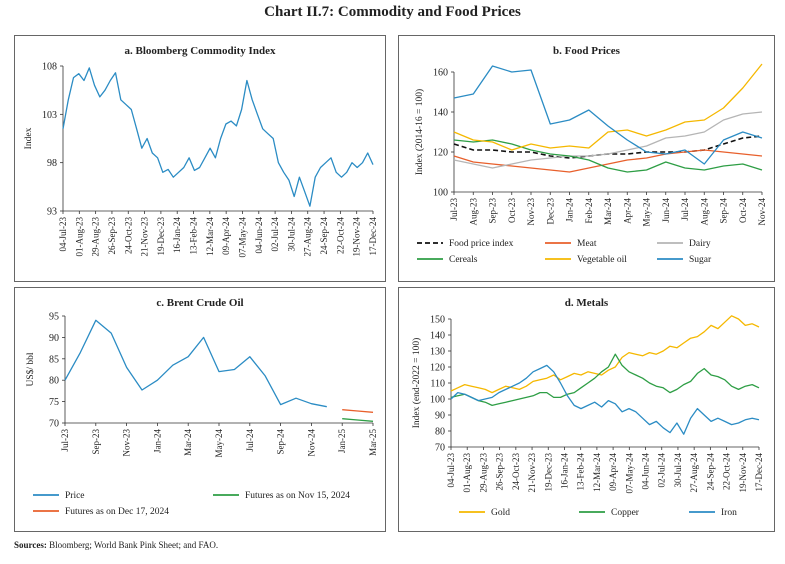 The height and width of the screenshot is (564, 785). Describe the element at coordinates (200, 51) in the screenshot. I see `chart-title: a. Bloomberg Commodity Index` at that location.